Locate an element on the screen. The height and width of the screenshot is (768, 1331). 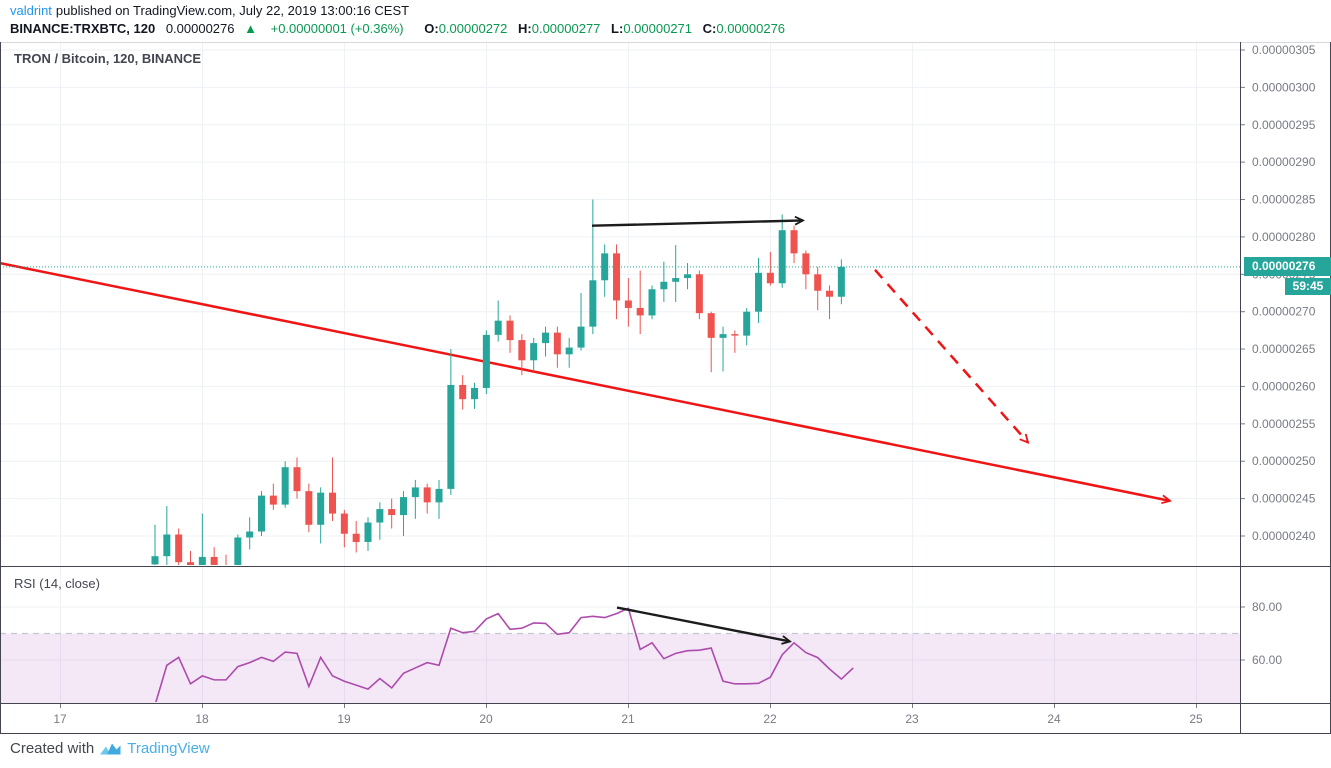
time-tick-label: 19 is located at coordinates (344, 719).